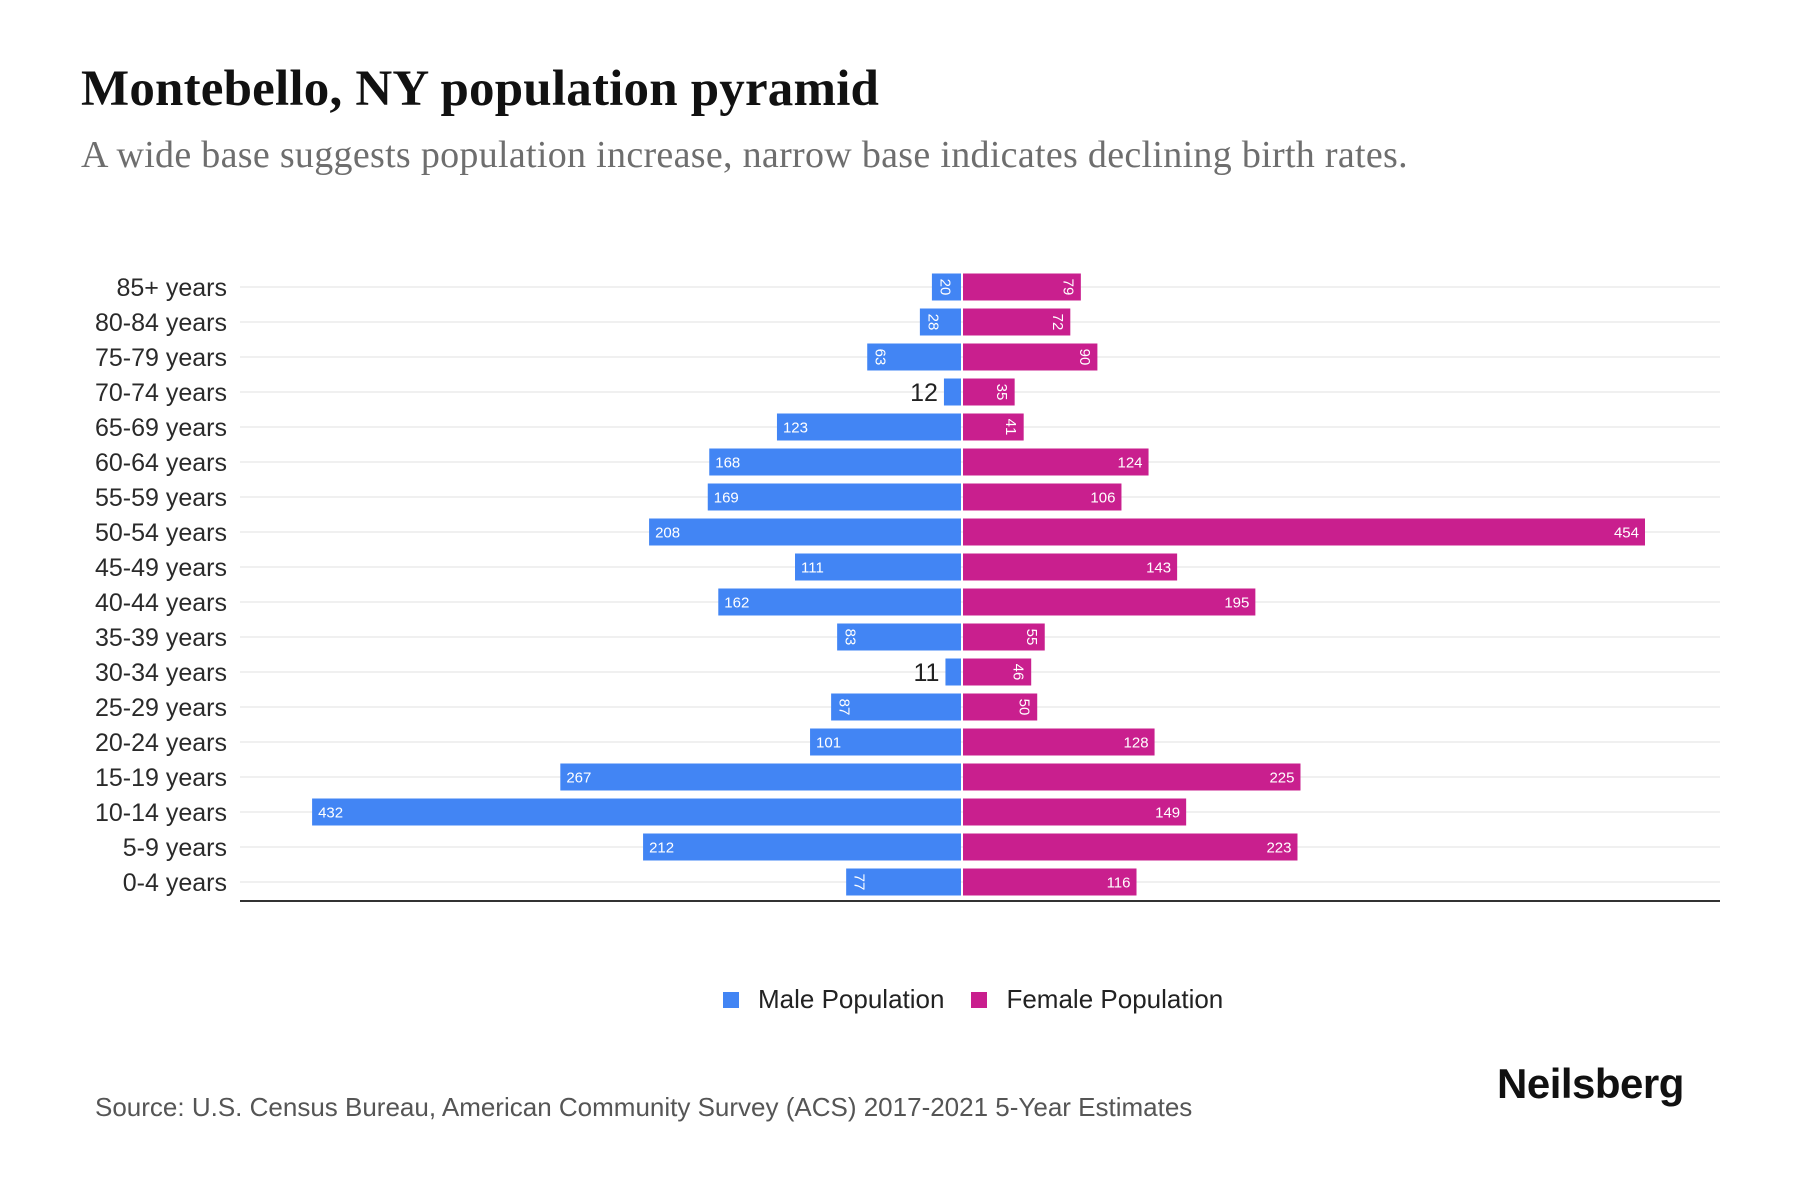  Describe the element at coordinates (850, 637) in the screenshot. I see `data-label-male: 83` at that location.